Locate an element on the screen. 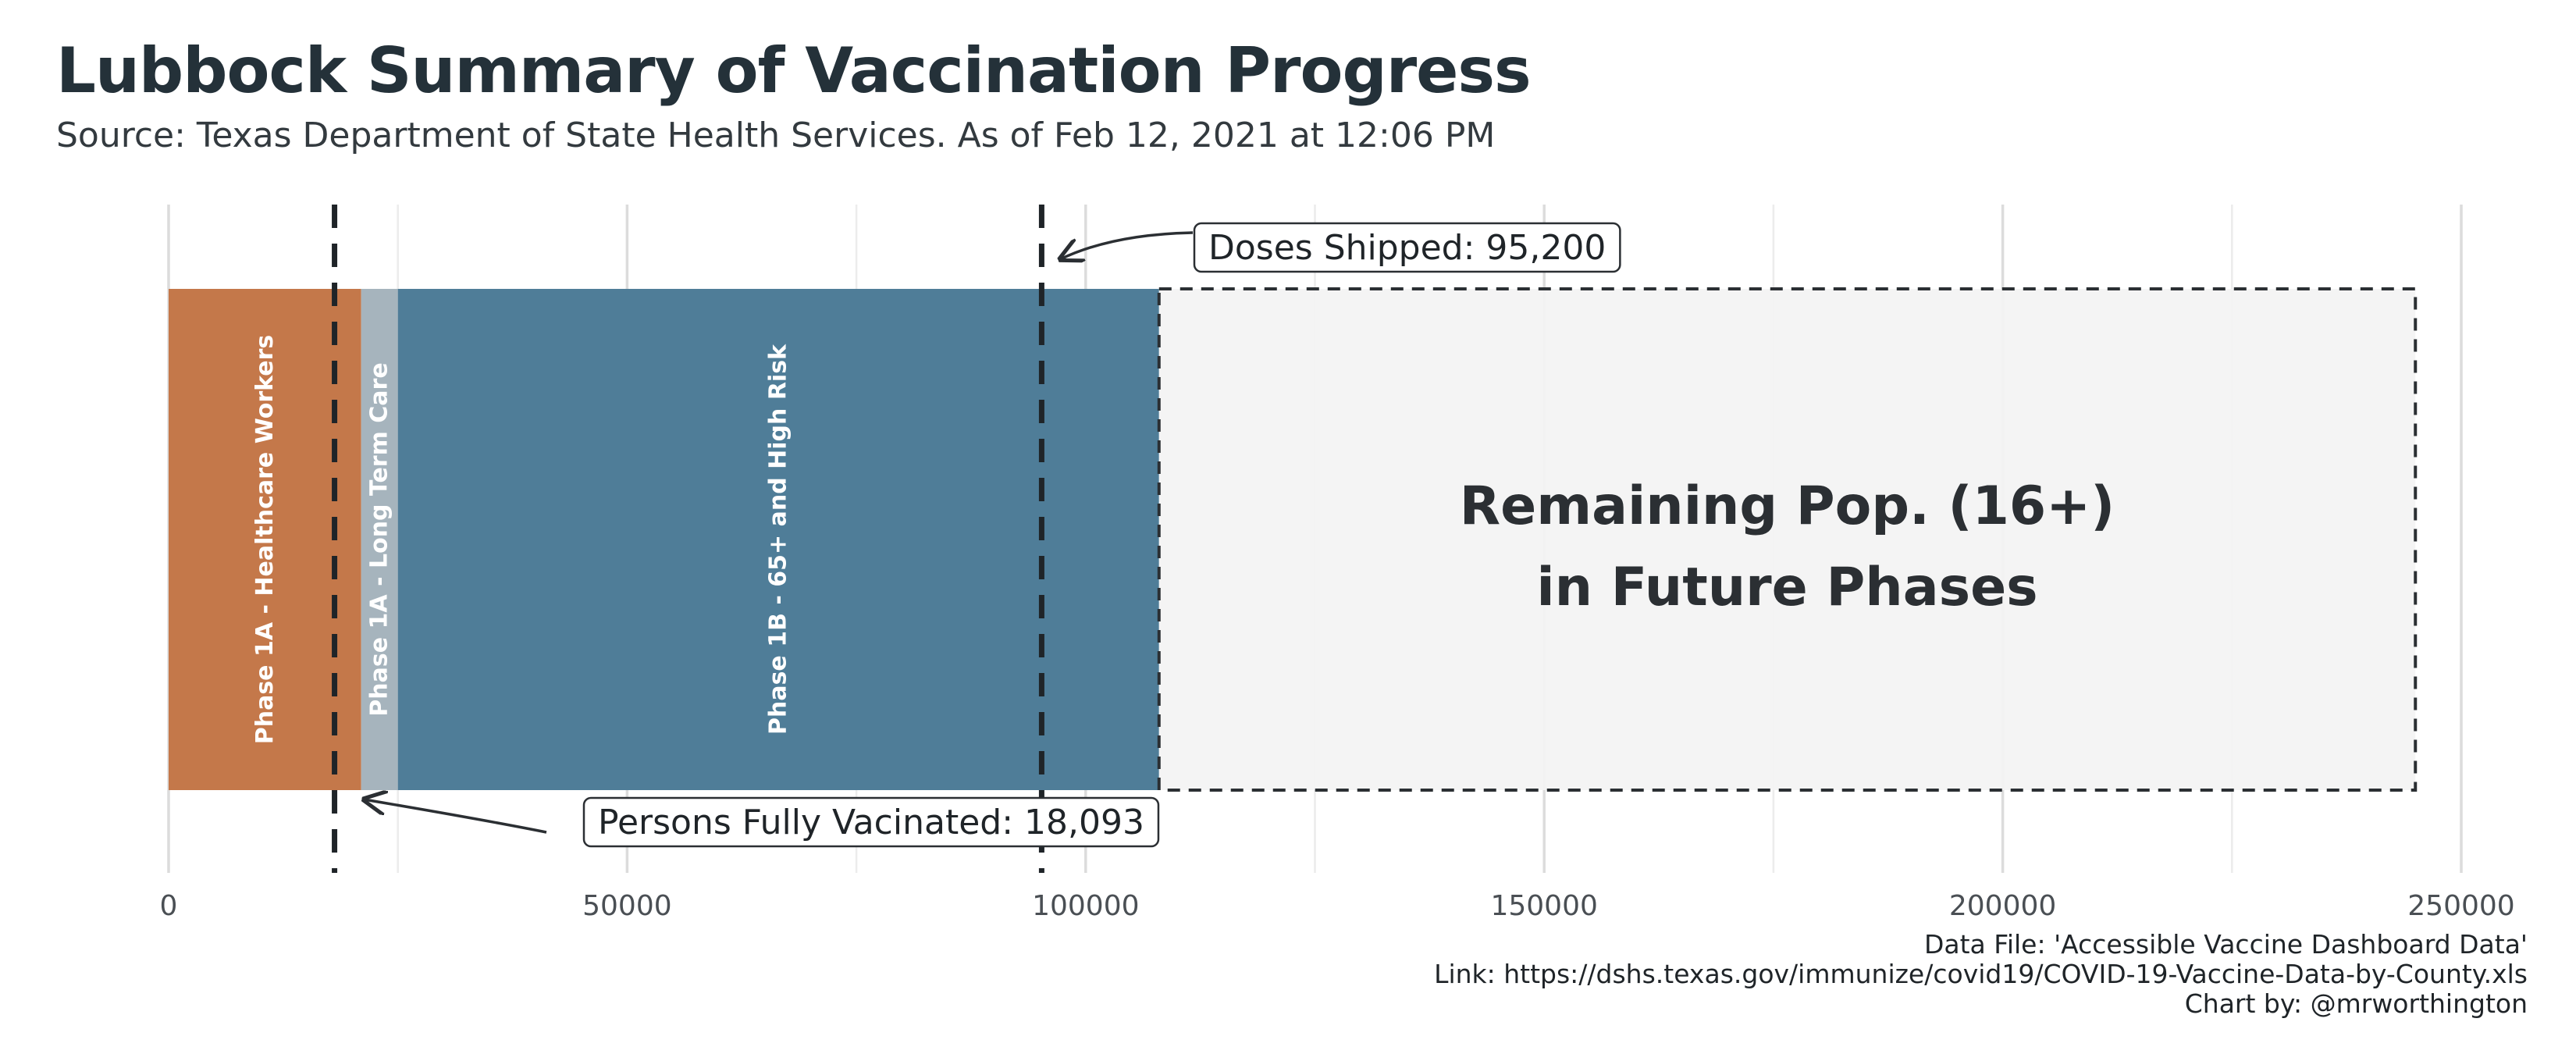 This screenshot has width=2576, height=1054. segment-label: Phase 1B - 65+ and High Risk is located at coordinates (778, 539).